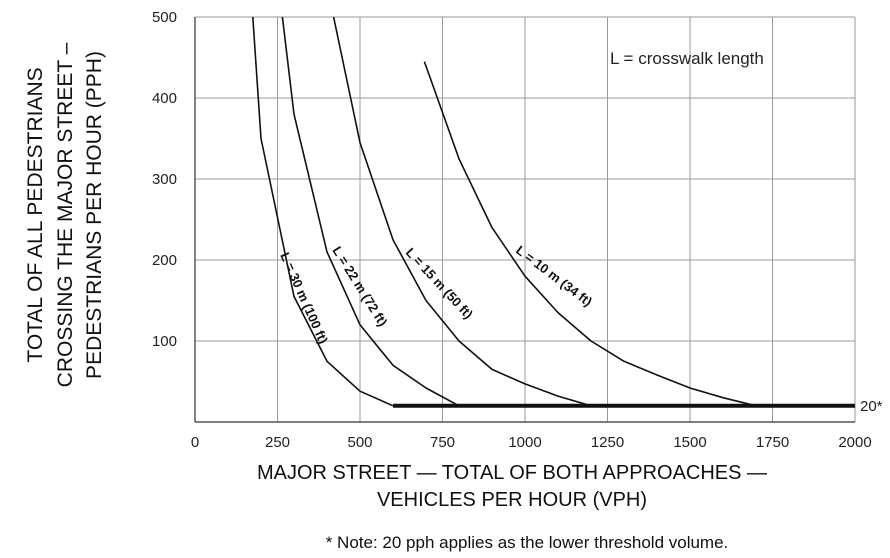 This screenshot has height=558, width=890. What do you see at coordinates (689, 442) in the screenshot?
I see `x-tick-label: 1500` at bounding box center [689, 442].